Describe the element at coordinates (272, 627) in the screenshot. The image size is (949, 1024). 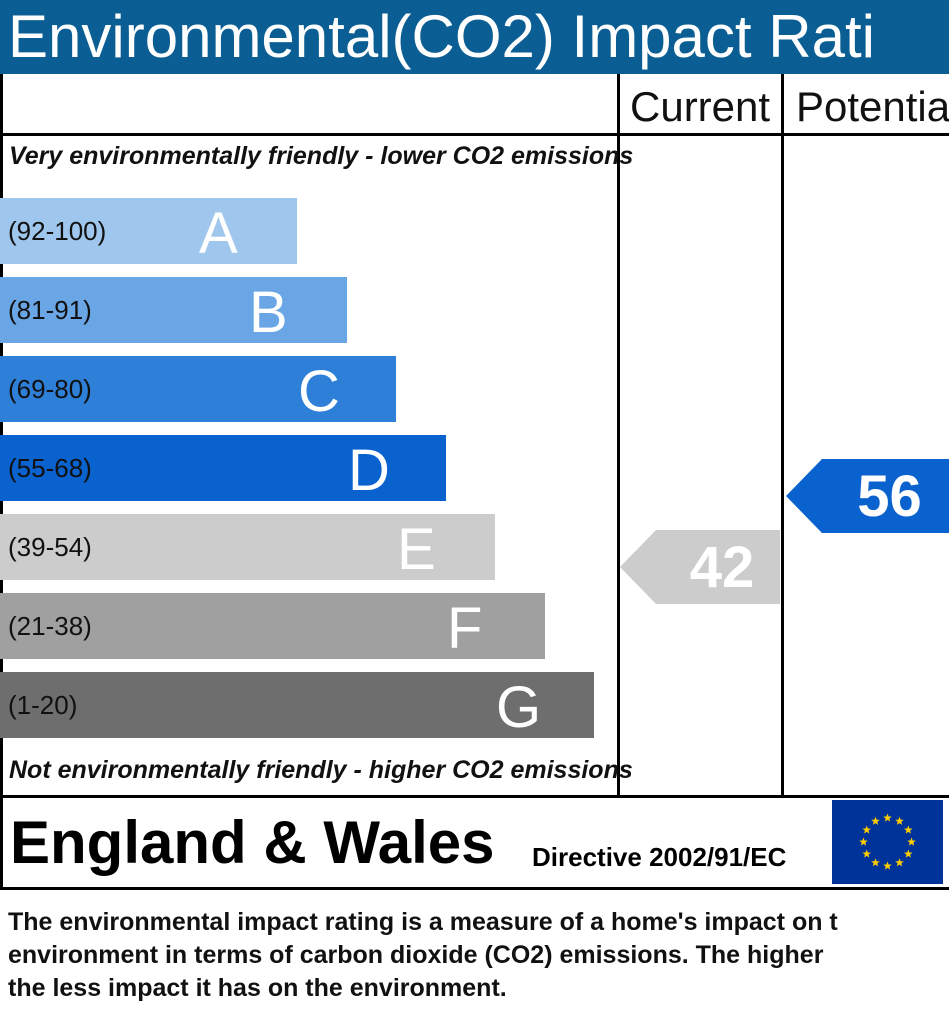
I see `band-f: (21-38) F` at that location.